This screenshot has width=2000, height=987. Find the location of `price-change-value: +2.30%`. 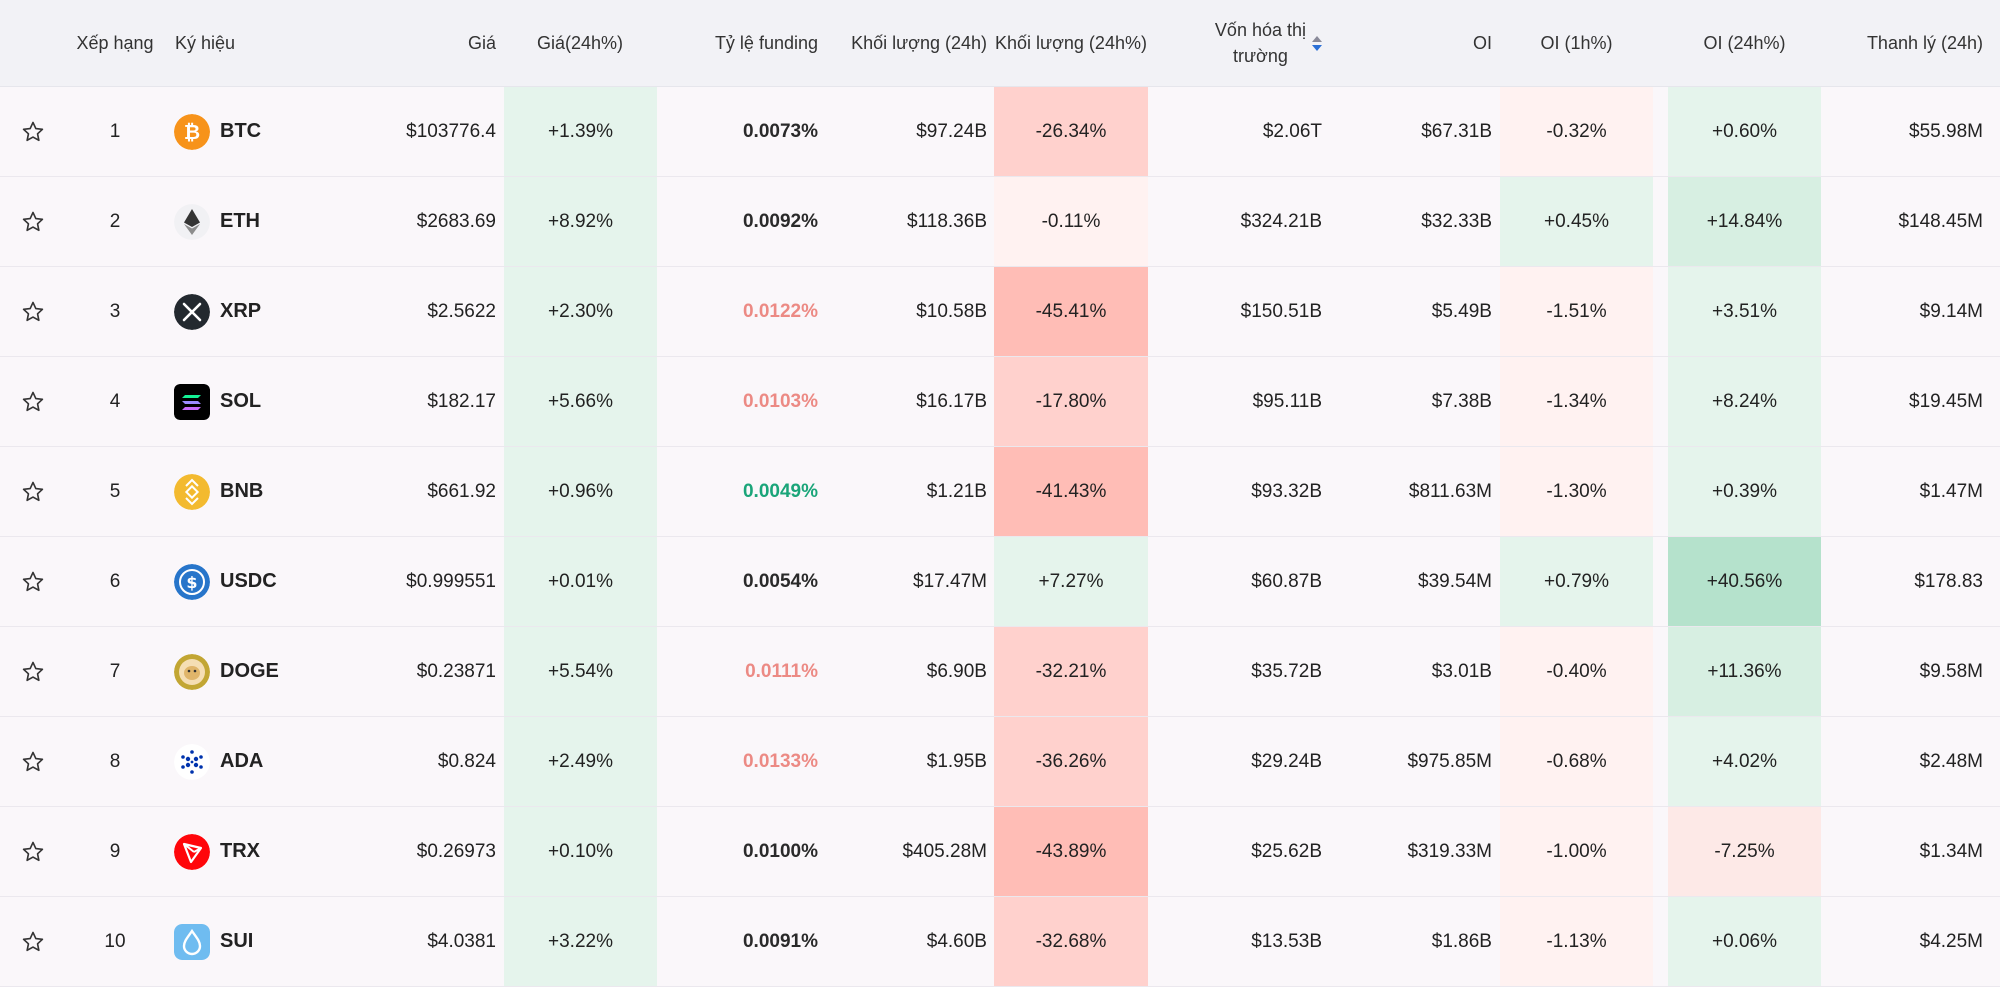

price-change-value: +2.30% is located at coordinates (580, 311).